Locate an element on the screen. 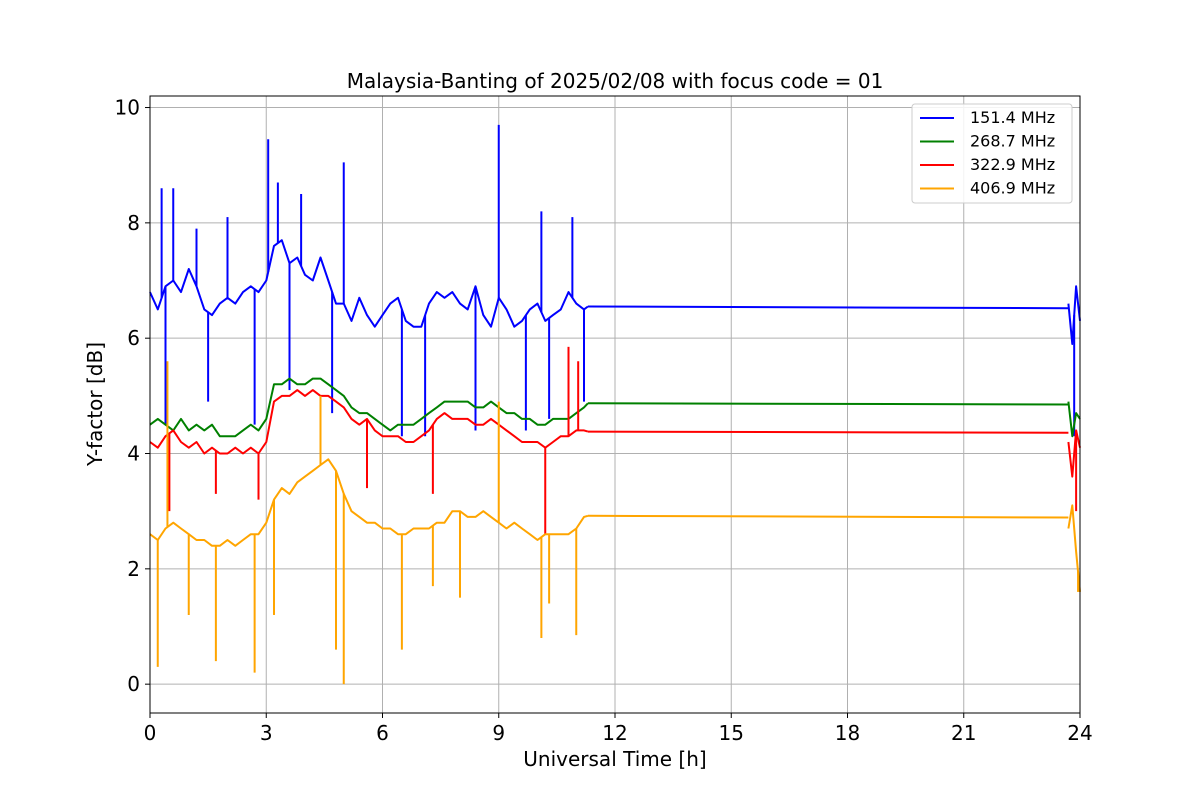 The width and height of the screenshot is (1200, 800). x-tick-label: 18 is located at coordinates (847, 733).